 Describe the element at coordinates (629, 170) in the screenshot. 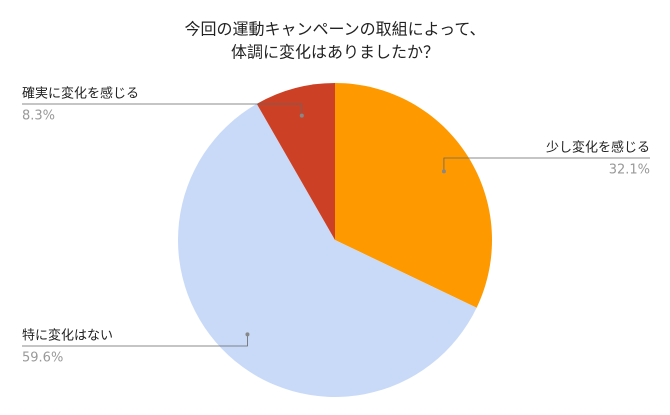

I see `slice-value: 32.1%` at that location.